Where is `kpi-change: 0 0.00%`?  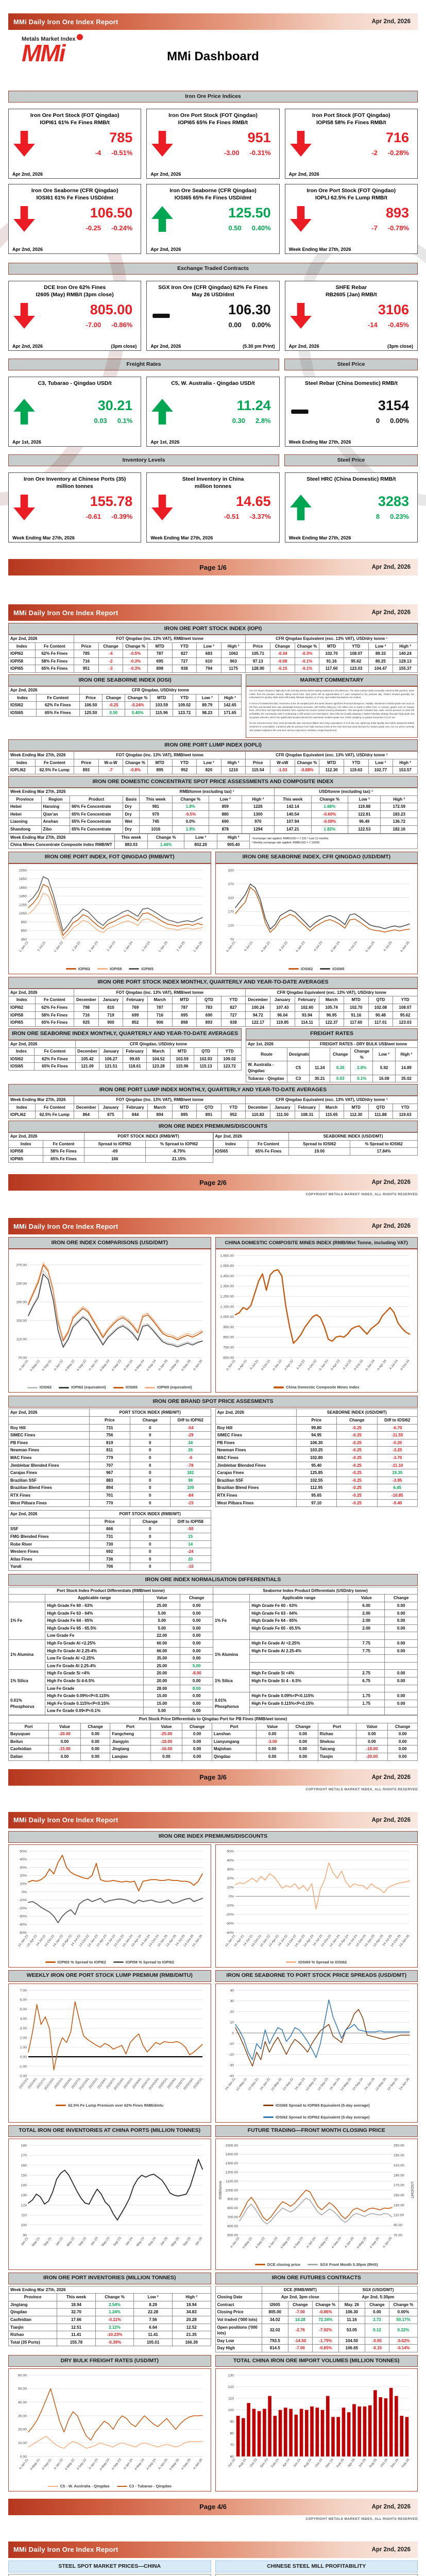 kpi-change: 0 0.00% is located at coordinates (392, 420).